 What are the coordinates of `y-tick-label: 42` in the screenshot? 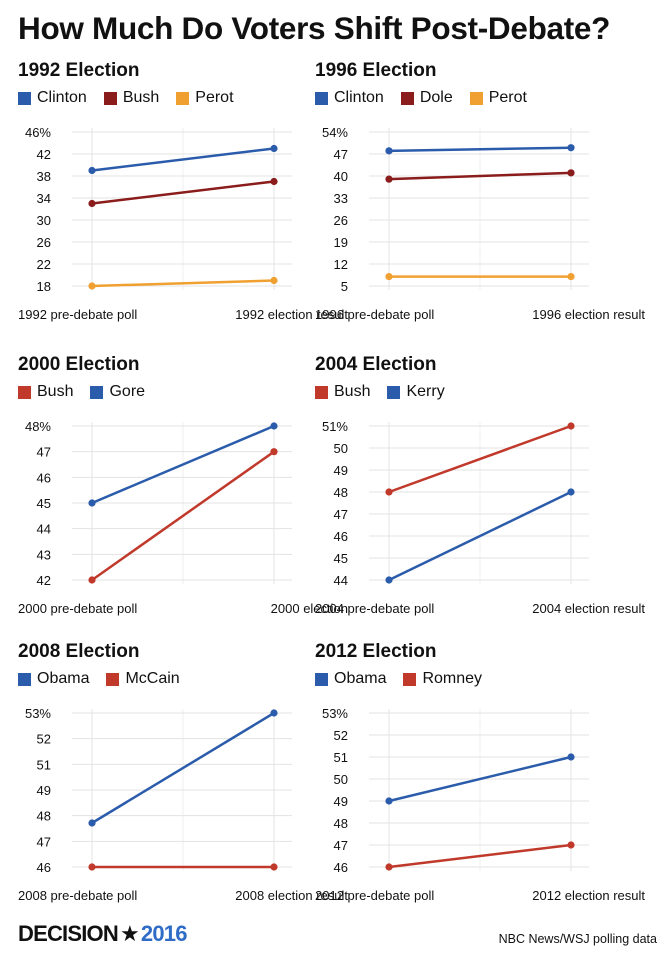 It's located at (44, 154).